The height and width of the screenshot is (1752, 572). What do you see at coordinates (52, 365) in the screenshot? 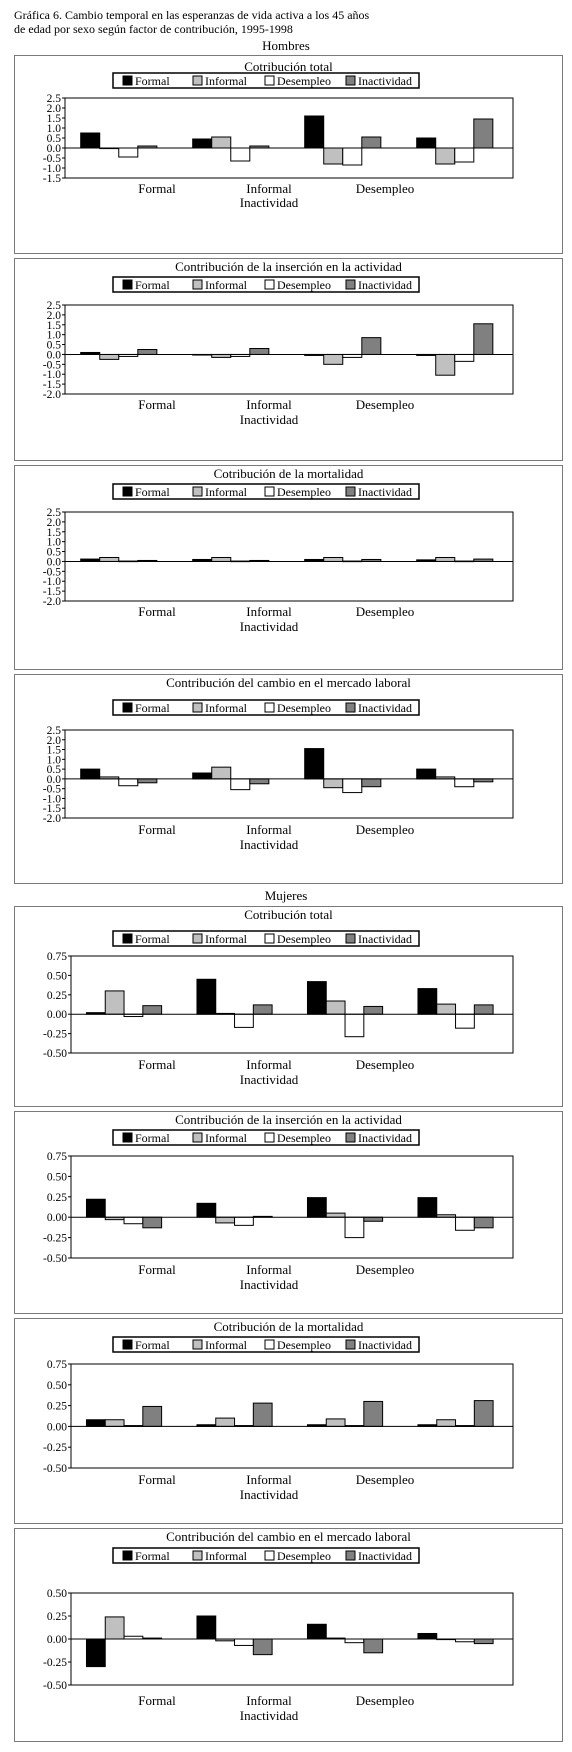
I see `chart2-ytick-label-6: -0.5` at bounding box center [52, 365].